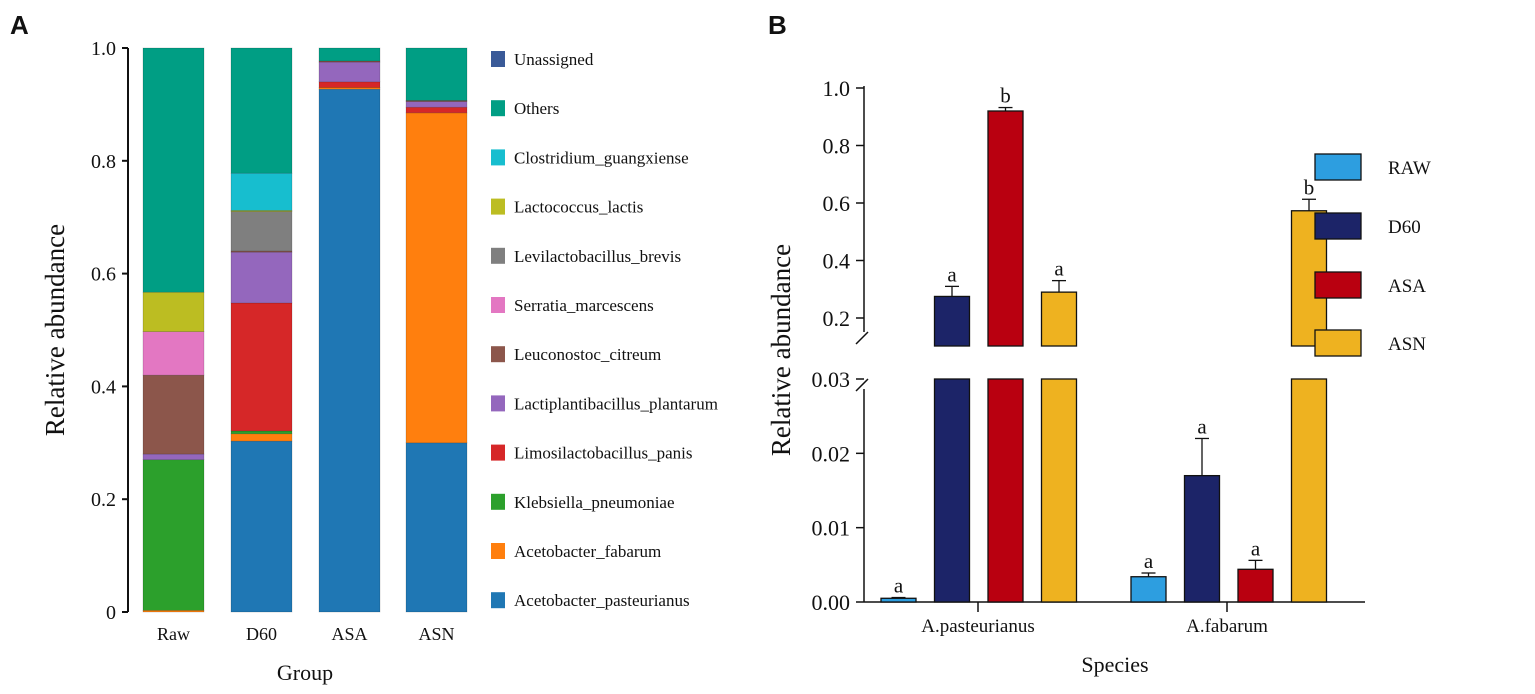 This screenshot has width=1535, height=694. What do you see at coordinates (103, 387) in the screenshot?
I see `y-tick-label-a: 0.4` at bounding box center [103, 387].